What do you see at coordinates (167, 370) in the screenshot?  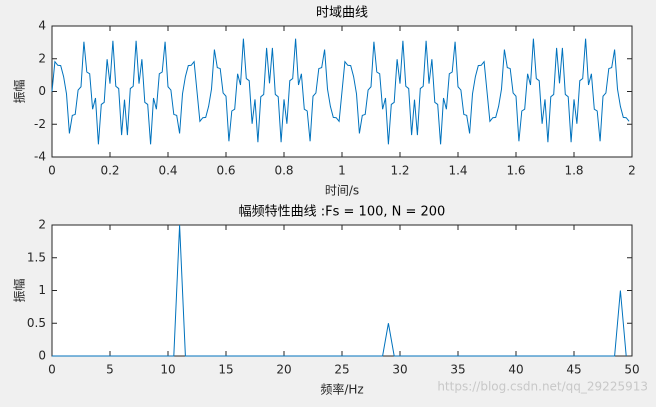 I see `x-tick-label: 10` at bounding box center [167, 370].